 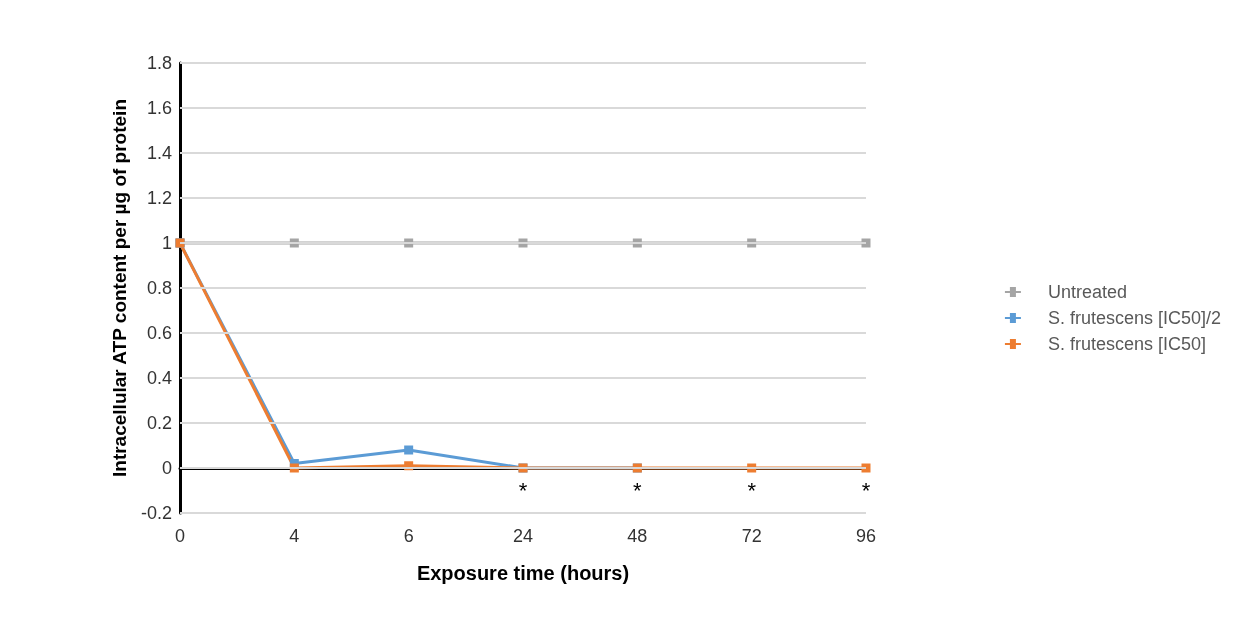 I want to click on y-tick-label: 0.4, so click(x=159, y=378).